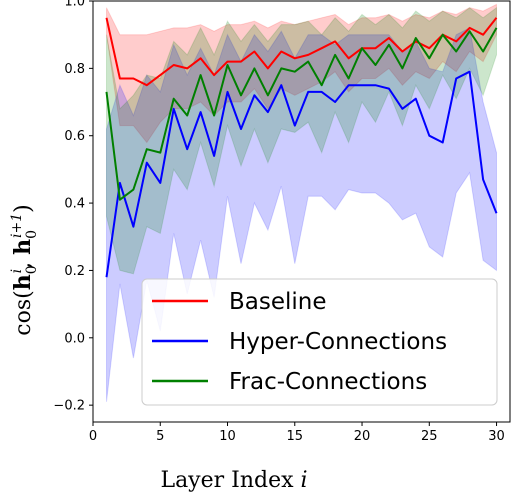 This screenshot has height=494, width=514. What do you see at coordinates (429, 436) in the screenshot?
I see `x-tick-label: 25` at bounding box center [429, 436].